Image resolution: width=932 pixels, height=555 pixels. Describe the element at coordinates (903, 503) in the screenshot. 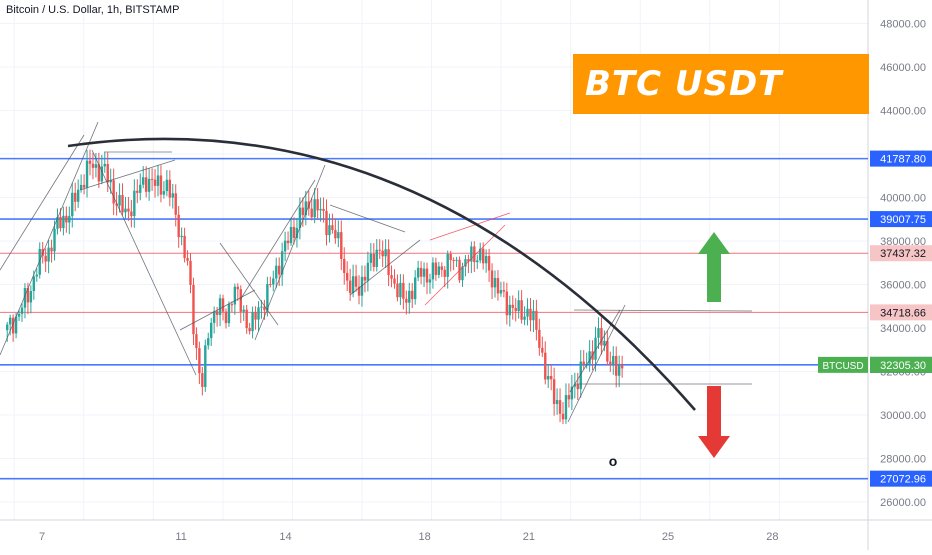

I see `y-tick-label: 26000.00` at that location.